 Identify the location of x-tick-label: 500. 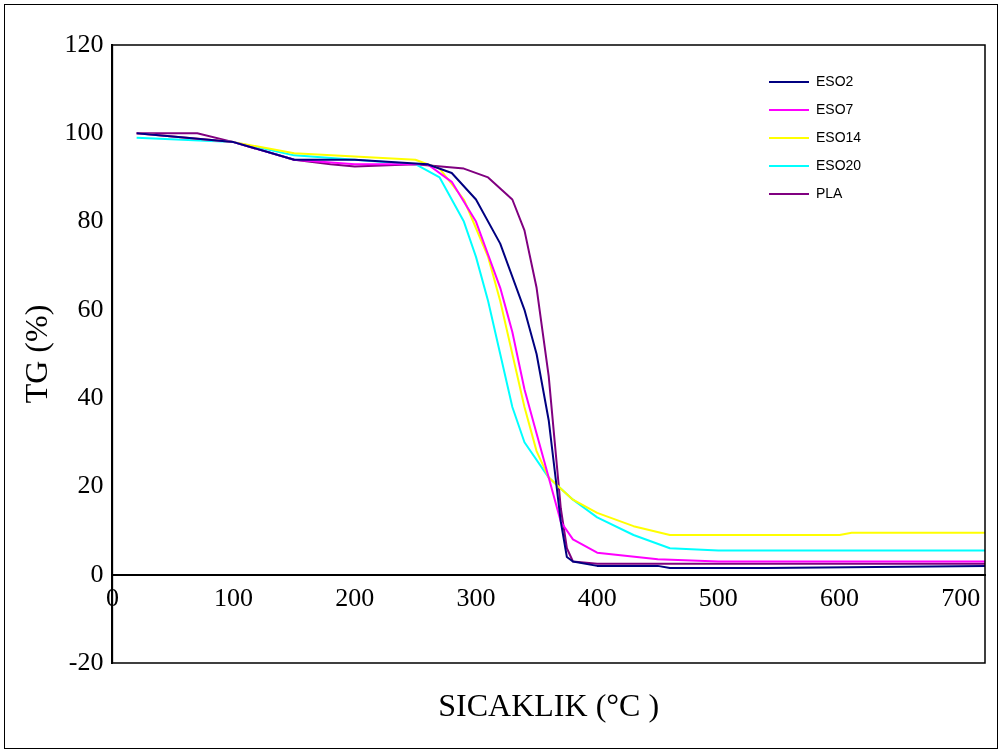
(718, 598).